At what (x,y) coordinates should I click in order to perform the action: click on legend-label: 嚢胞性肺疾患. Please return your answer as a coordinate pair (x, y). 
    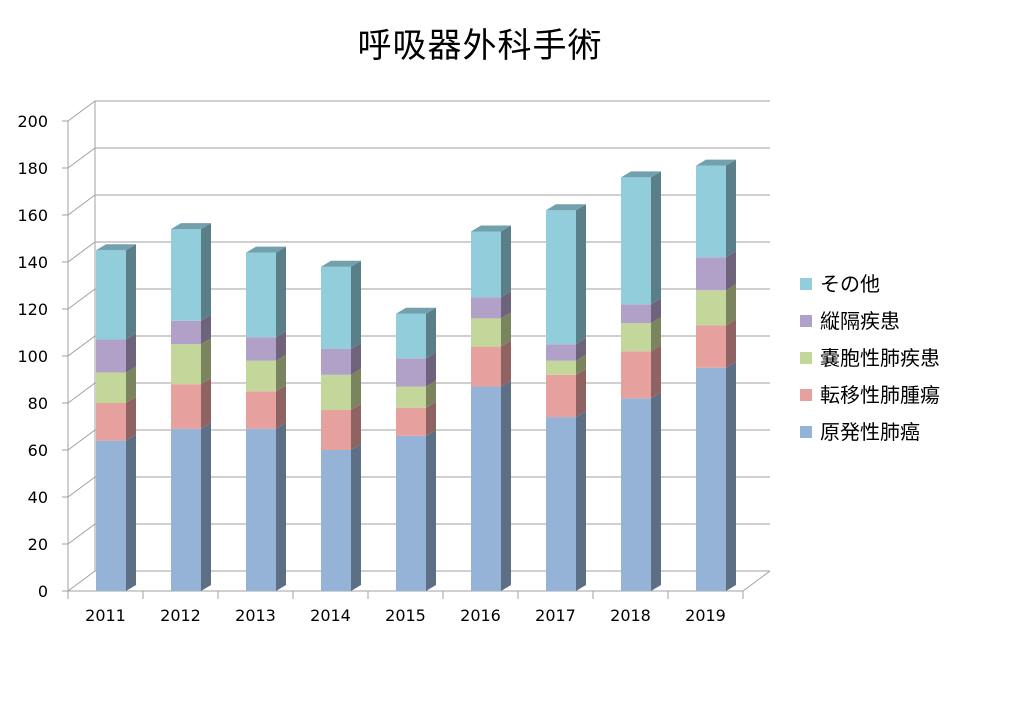
    Looking at the image, I should click on (880, 358).